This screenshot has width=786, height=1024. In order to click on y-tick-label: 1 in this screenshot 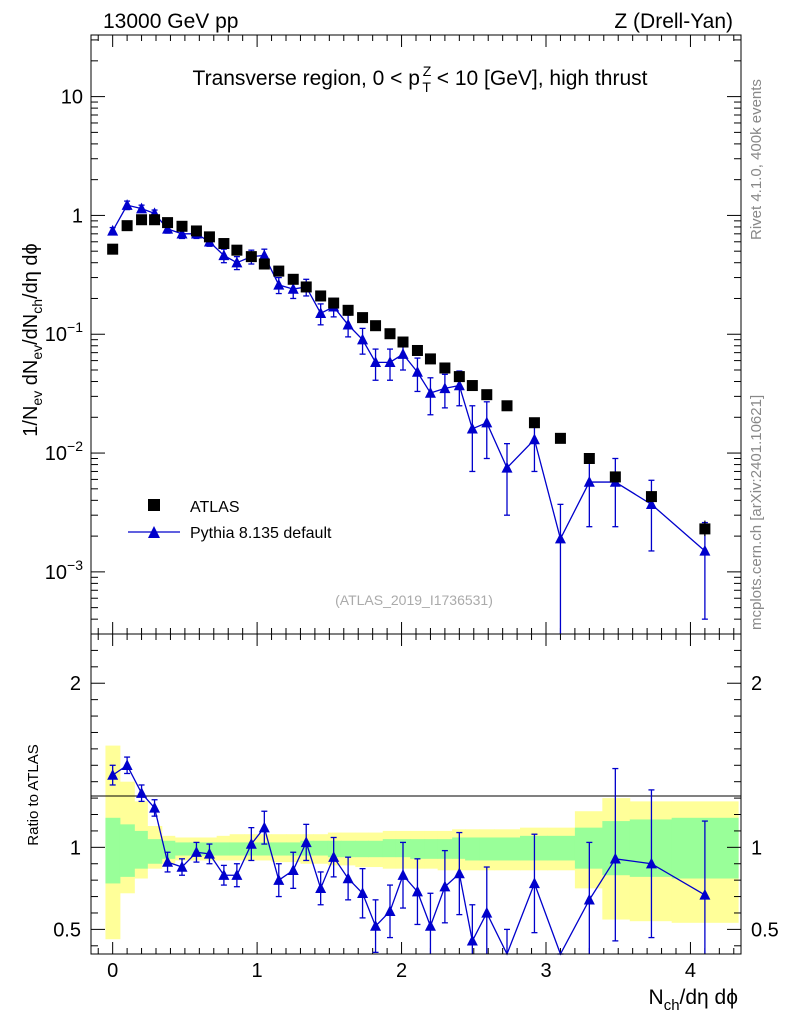, I will do `click(77, 216)`.